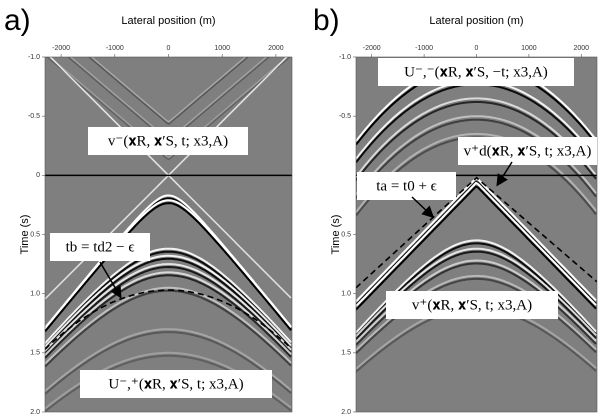  What do you see at coordinates (17, 20) in the screenshot?
I see `panel-label: a)` at bounding box center [17, 20].